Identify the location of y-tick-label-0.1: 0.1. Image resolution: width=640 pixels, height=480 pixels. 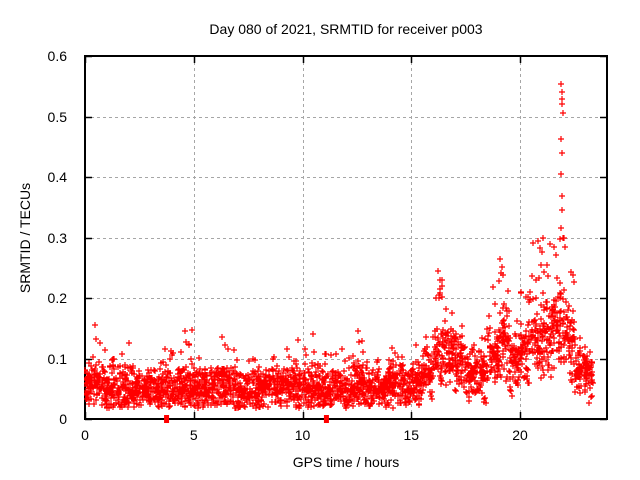
(57, 358).